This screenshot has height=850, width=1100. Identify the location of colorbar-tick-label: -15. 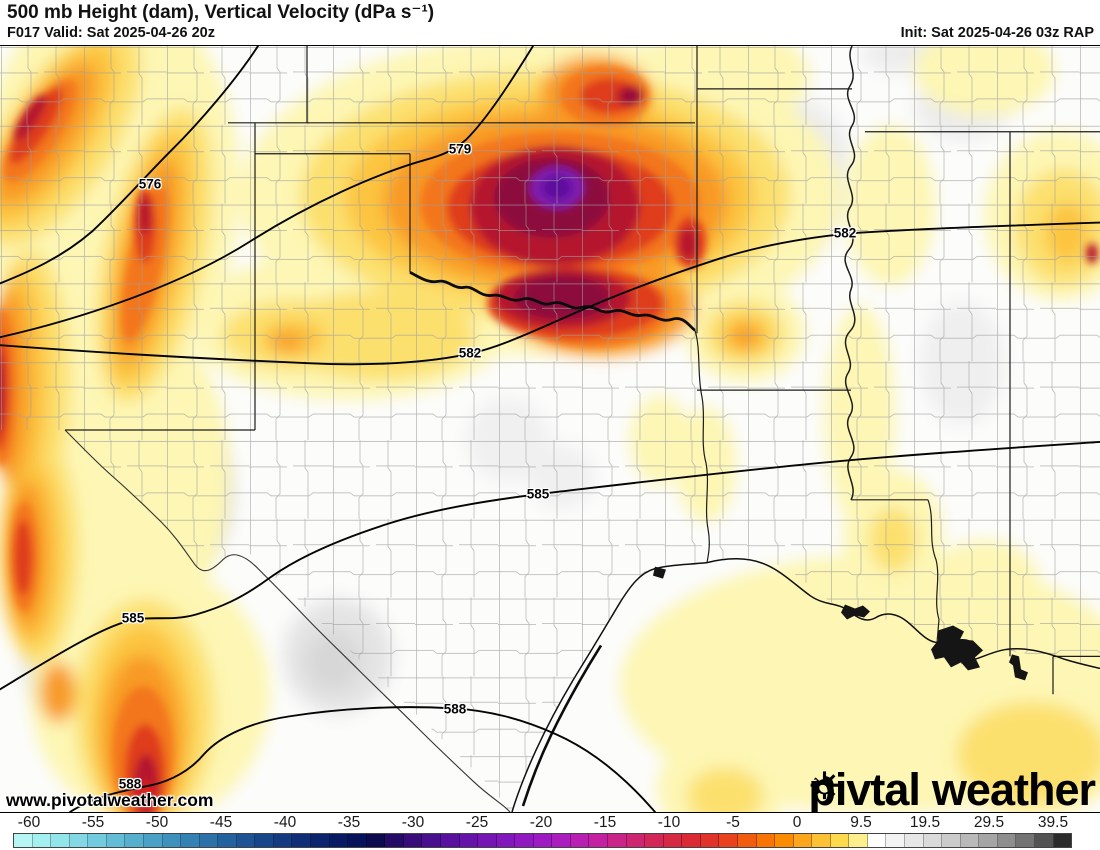
(605, 822).